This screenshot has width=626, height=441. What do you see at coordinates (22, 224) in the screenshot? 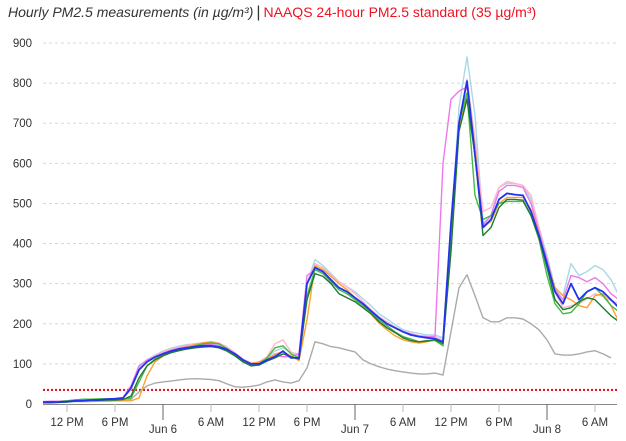
I see `y-axis: 0 100 200 300 400 500 600 700 800 900` at bounding box center [22, 224].